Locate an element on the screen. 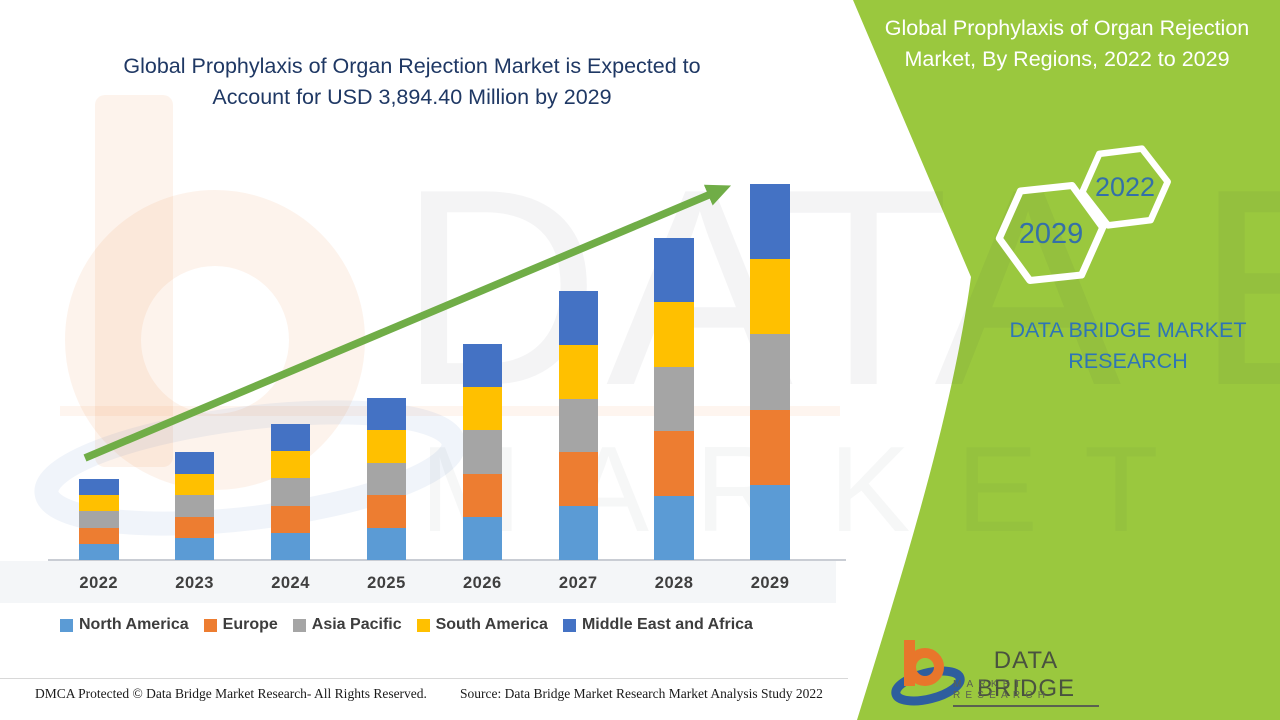  stacked-bar-2024 is located at coordinates (290, 492).